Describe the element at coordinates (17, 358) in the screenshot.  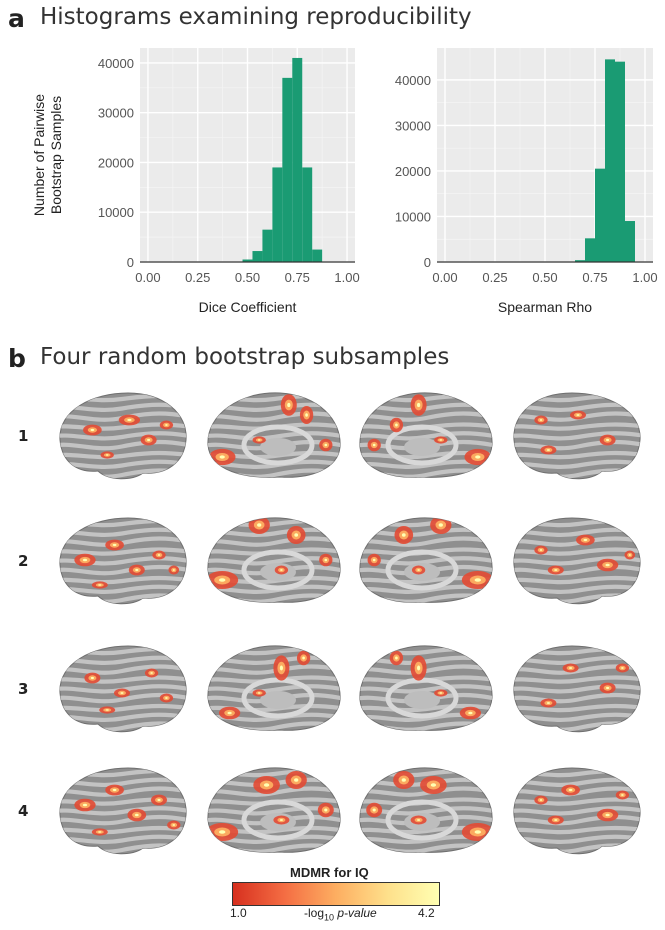
I see `panel-b-letter: b` at that location.